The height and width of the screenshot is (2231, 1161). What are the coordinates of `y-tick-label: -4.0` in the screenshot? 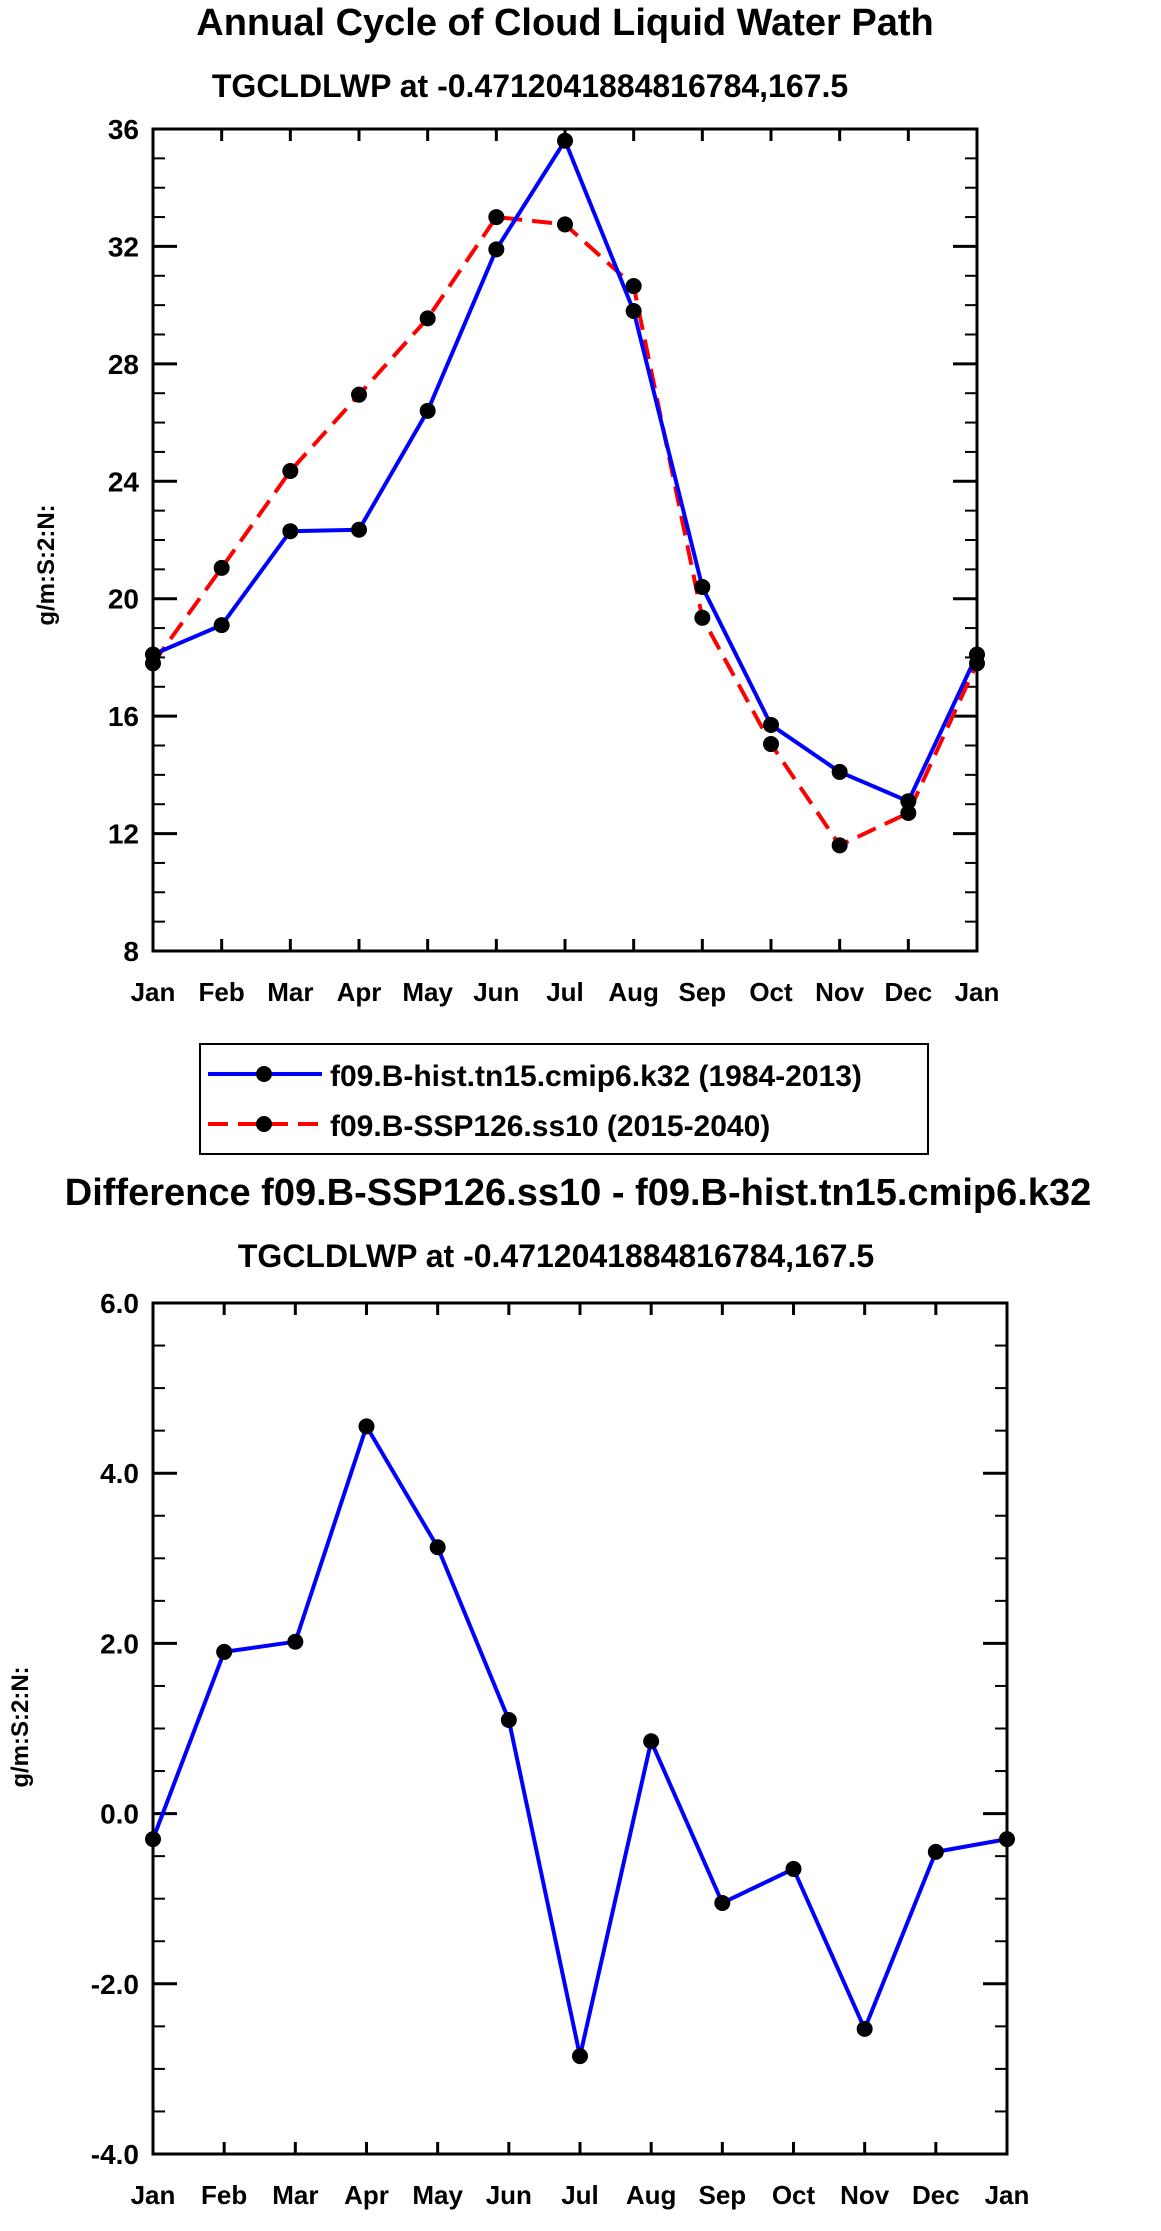 It's located at (115, 2154).